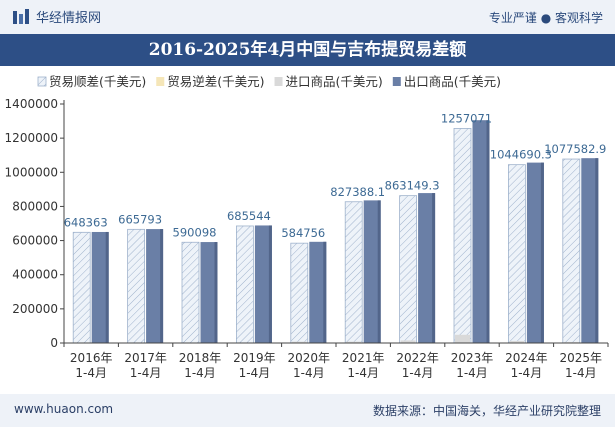  What do you see at coordinates (307, 410) in the screenshot?
I see `footer-bar: www.huaon.com 数据来源：中国海关，华经产业研究院整理` at bounding box center [307, 410].